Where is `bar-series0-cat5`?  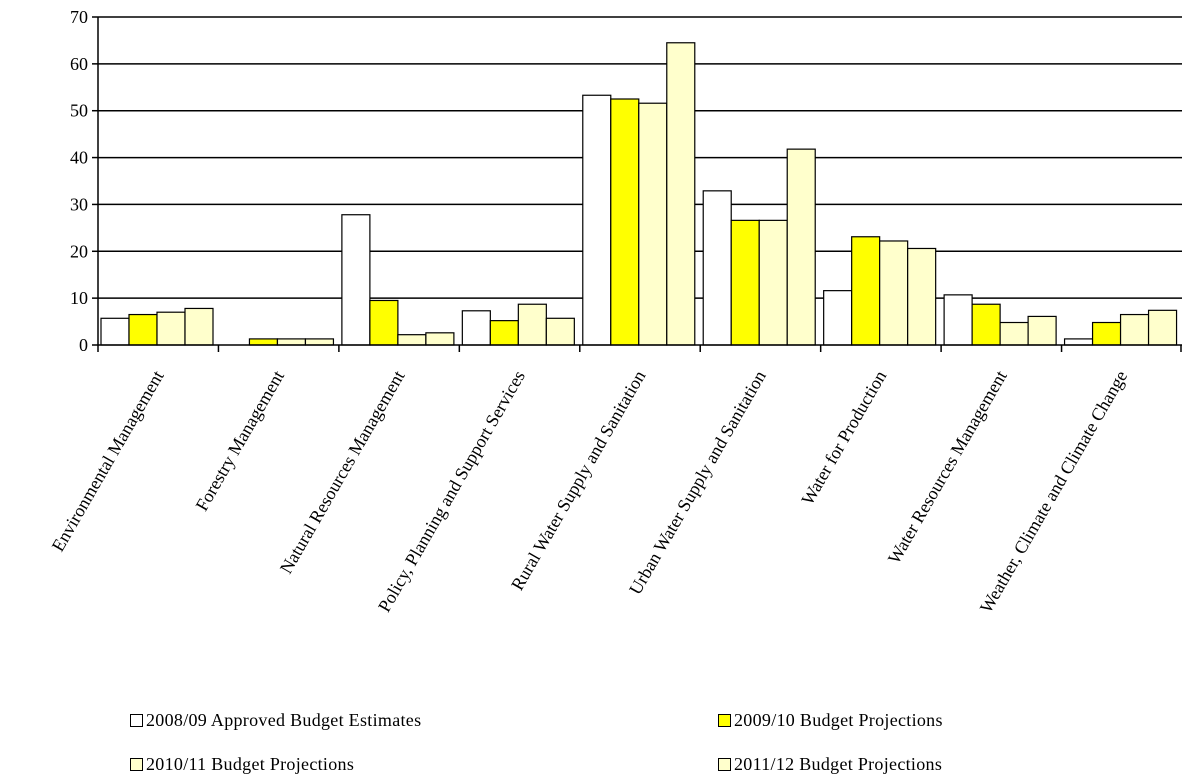
bar-series0-cat5 is located at coordinates (717, 268).